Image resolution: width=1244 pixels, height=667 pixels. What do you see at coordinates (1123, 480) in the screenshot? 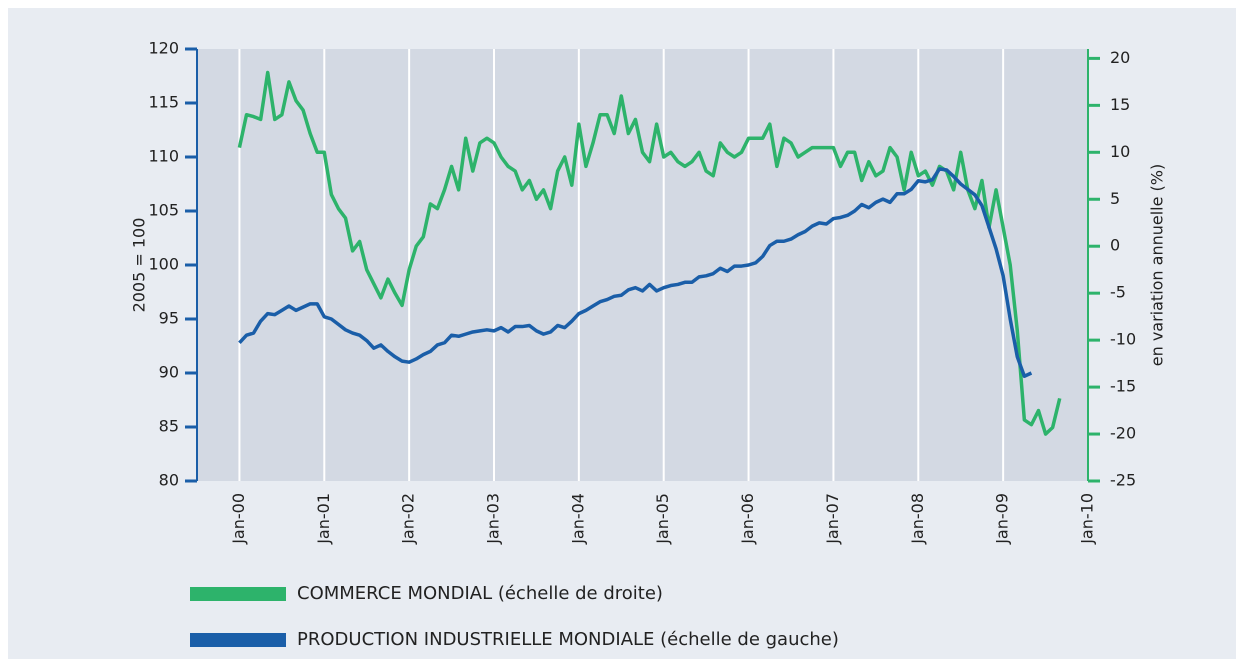
I see `y2-tick-label: -25` at bounding box center [1123, 480].